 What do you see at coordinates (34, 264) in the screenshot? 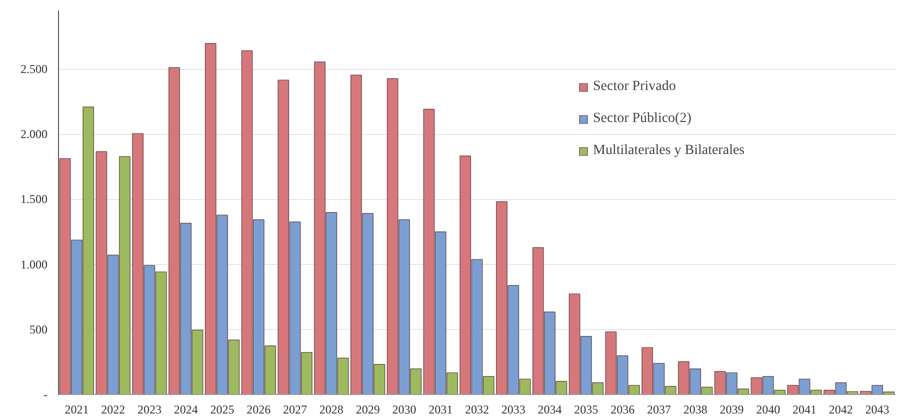
I see `y-tick-label: 1.000` at bounding box center [34, 264].